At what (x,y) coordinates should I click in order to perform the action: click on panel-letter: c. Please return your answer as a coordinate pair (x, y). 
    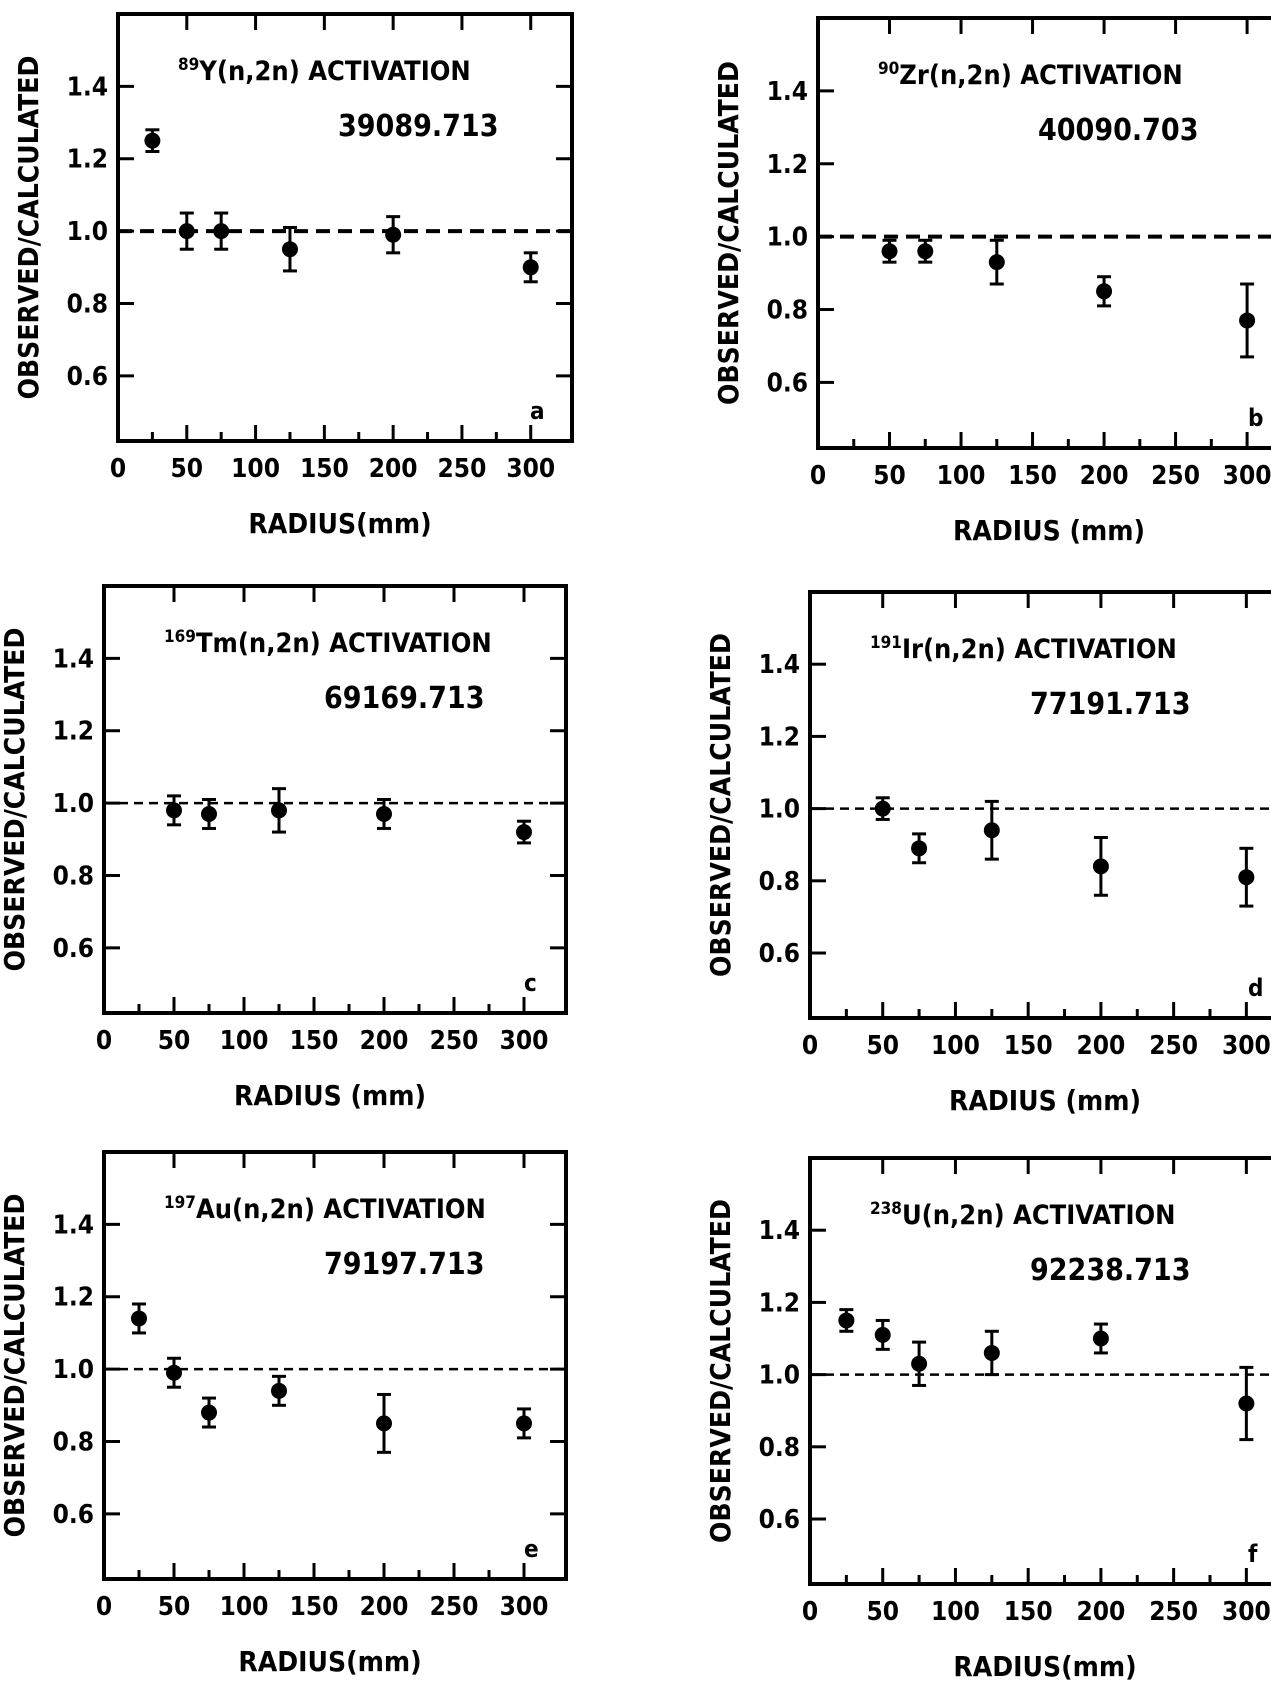
    Looking at the image, I should click on (530, 983).